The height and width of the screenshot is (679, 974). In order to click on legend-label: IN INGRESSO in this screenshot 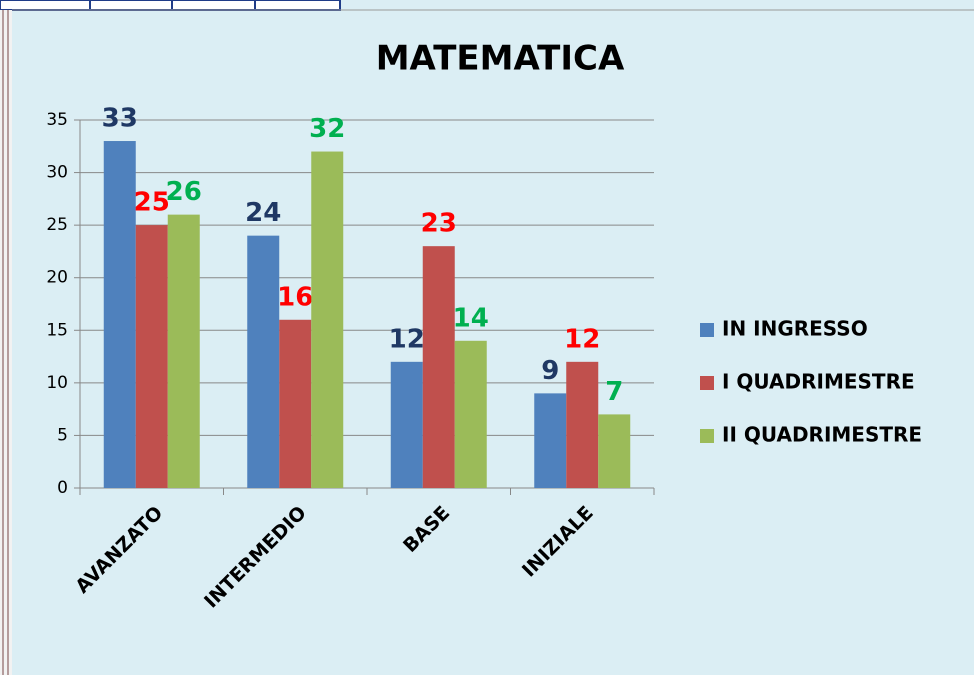, I will do `click(795, 329)`.